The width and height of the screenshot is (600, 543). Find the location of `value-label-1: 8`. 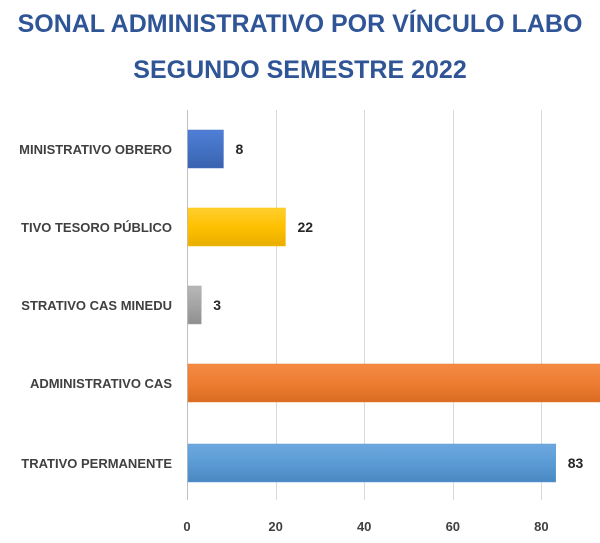

value-label-1: 8 is located at coordinates (239, 149).